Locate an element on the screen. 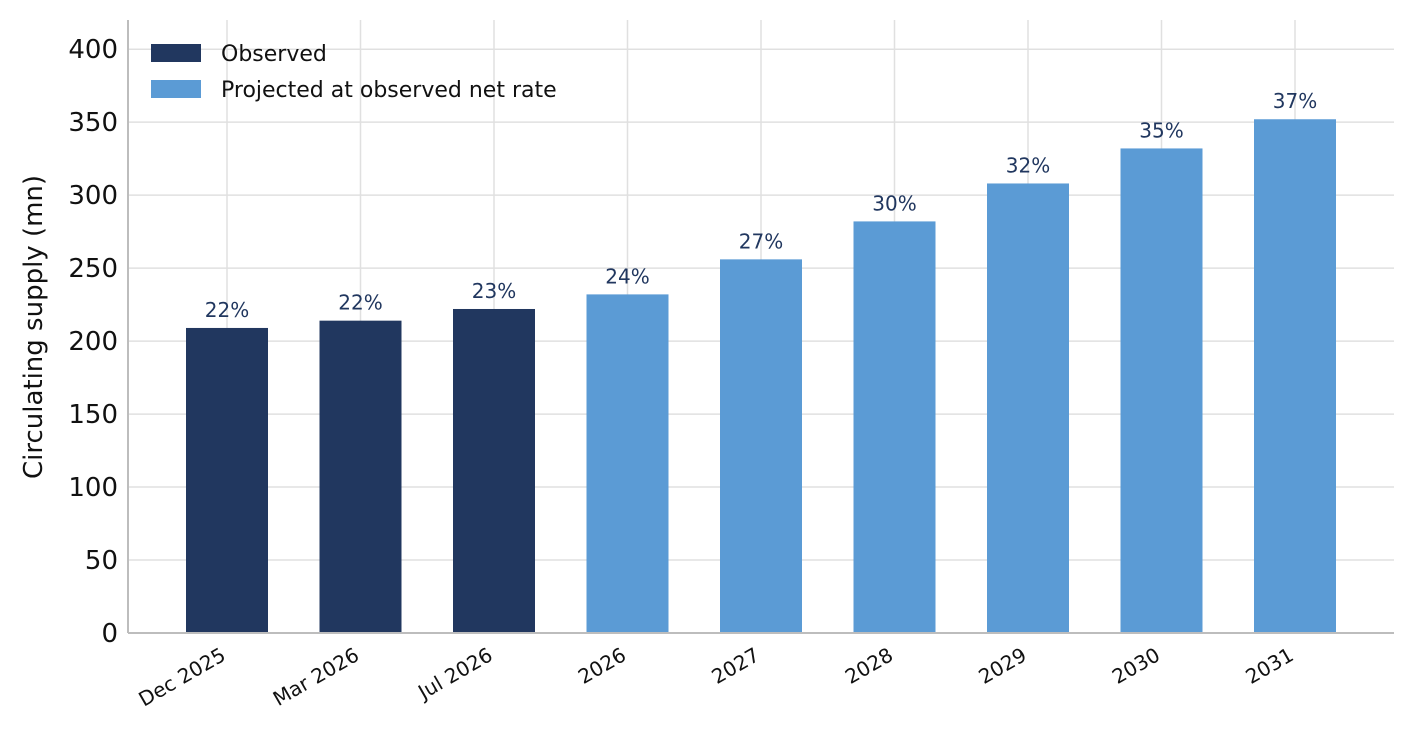 The image size is (1413, 734). y-tick-label: 300 is located at coordinates (93, 196).